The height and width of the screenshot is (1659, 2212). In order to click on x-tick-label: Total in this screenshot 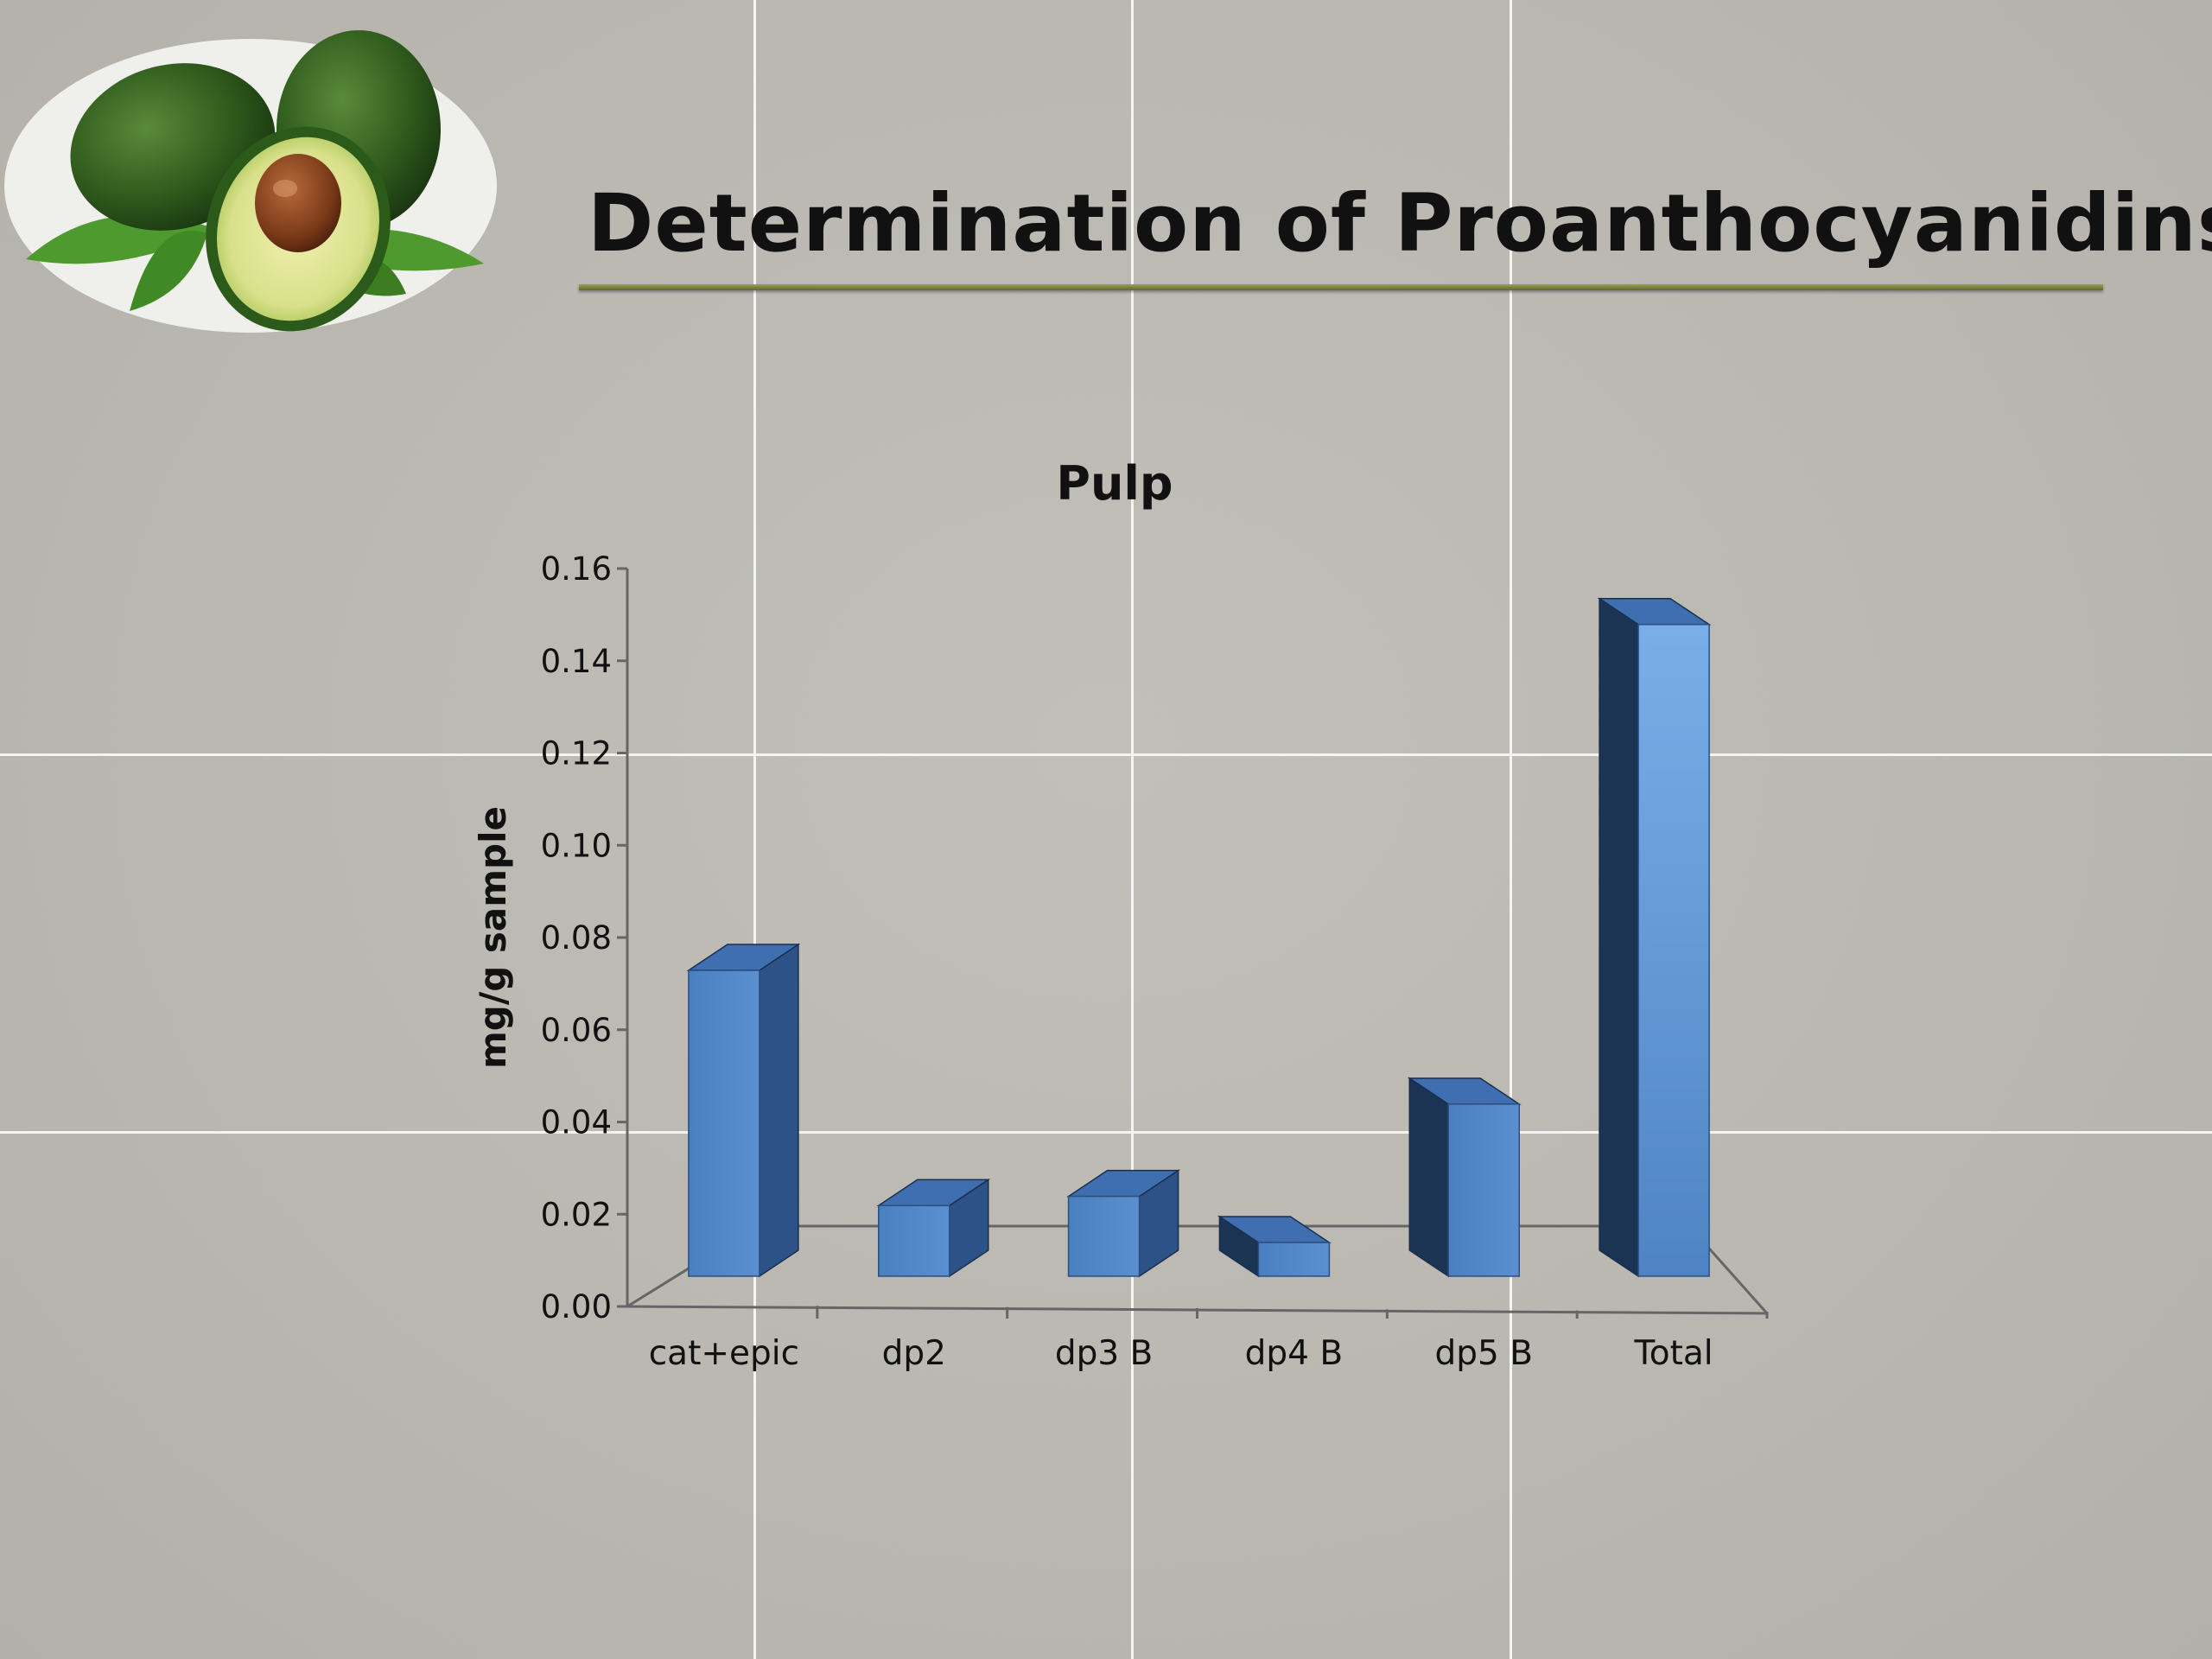, I will do `click(1673, 1353)`.